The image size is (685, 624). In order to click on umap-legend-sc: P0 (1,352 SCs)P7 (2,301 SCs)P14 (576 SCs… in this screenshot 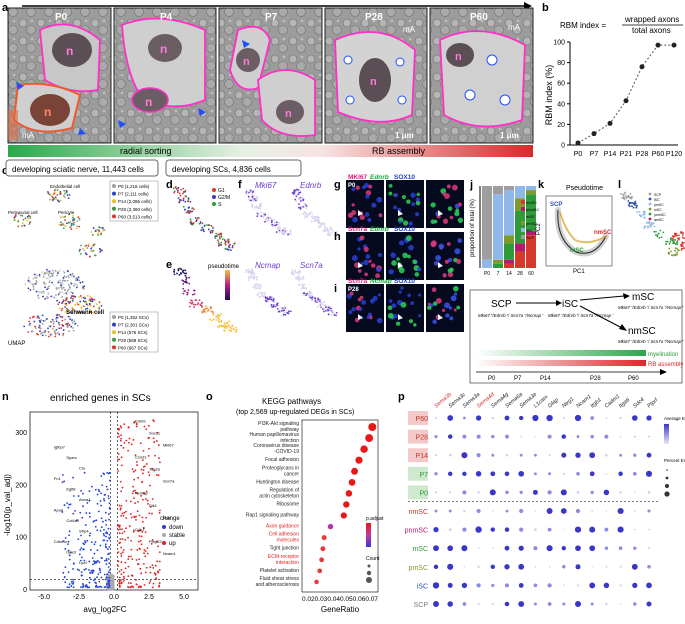, I will do `click(134, 332)`.